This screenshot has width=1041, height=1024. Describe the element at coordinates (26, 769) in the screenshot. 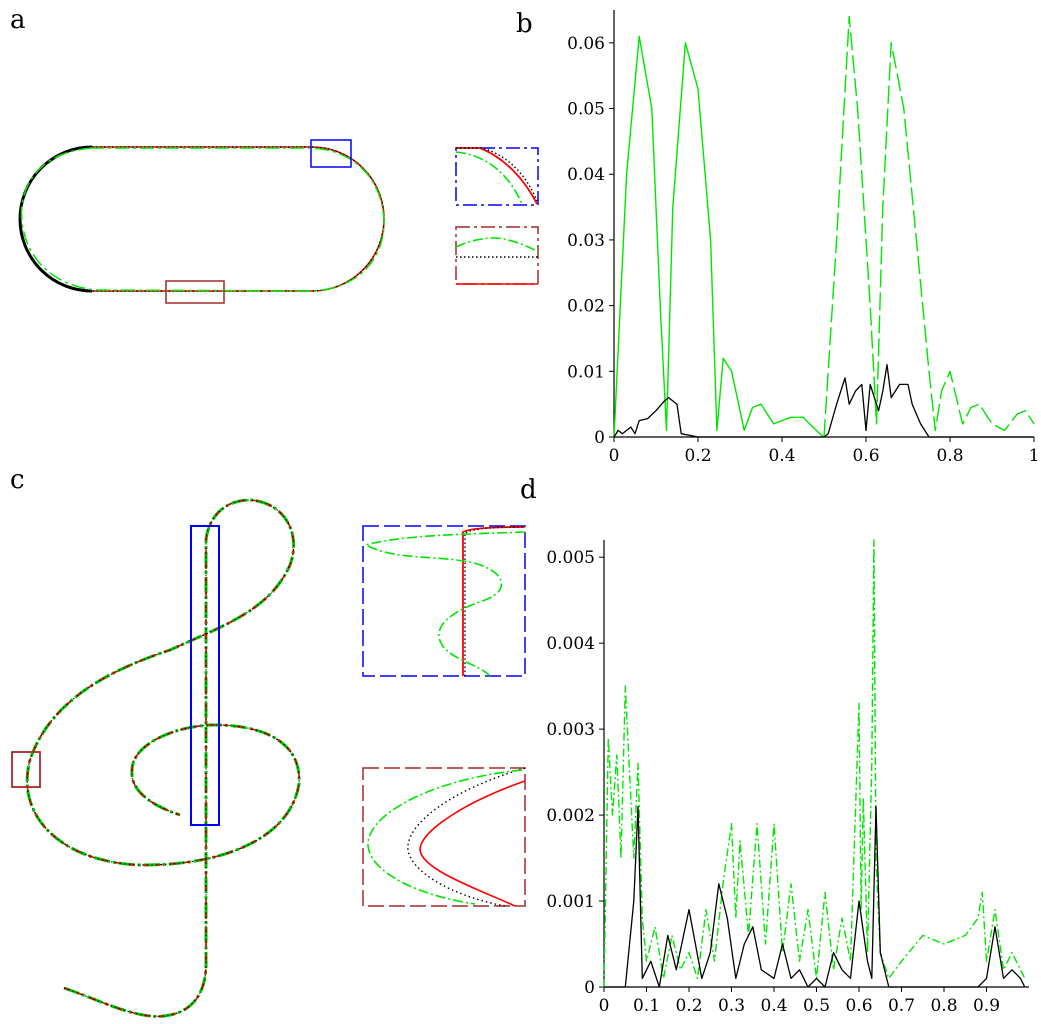

I see `zoom-box-brown-c` at that location.